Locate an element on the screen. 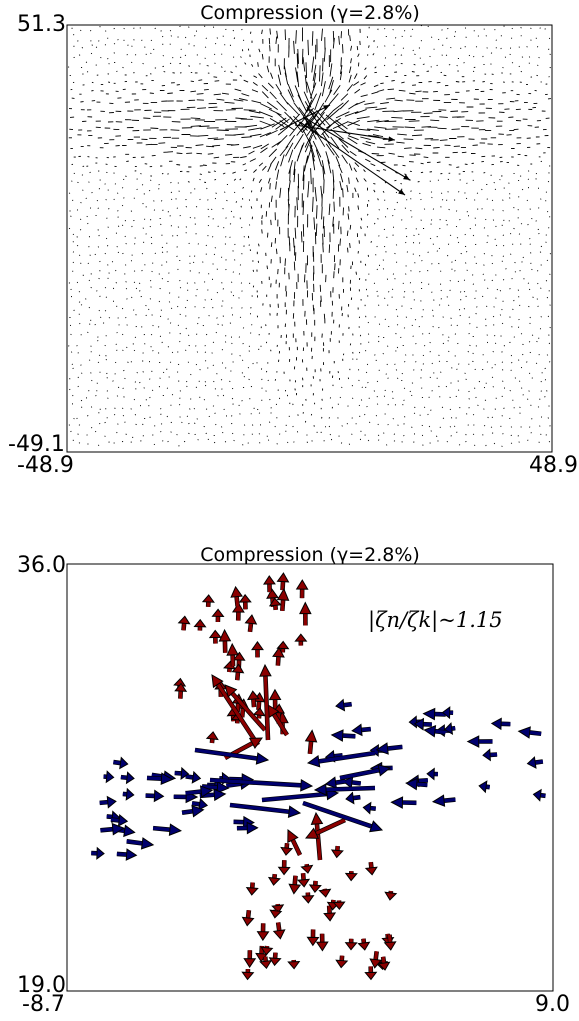  top-chart-title: Compression (γ=2.8%) is located at coordinates (310, 13).